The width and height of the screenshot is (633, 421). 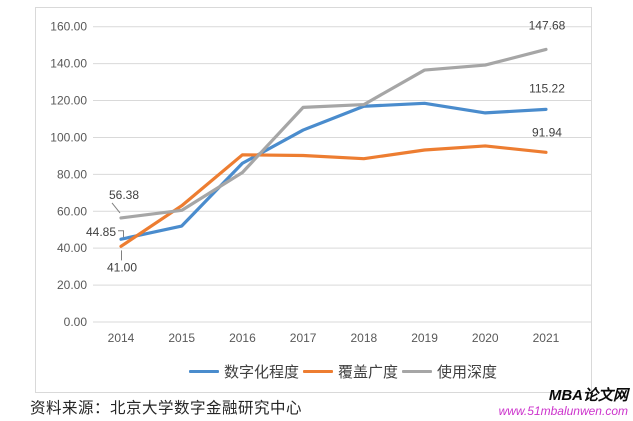 I want to click on legend-item: 覆盖广度, so click(x=350, y=371).